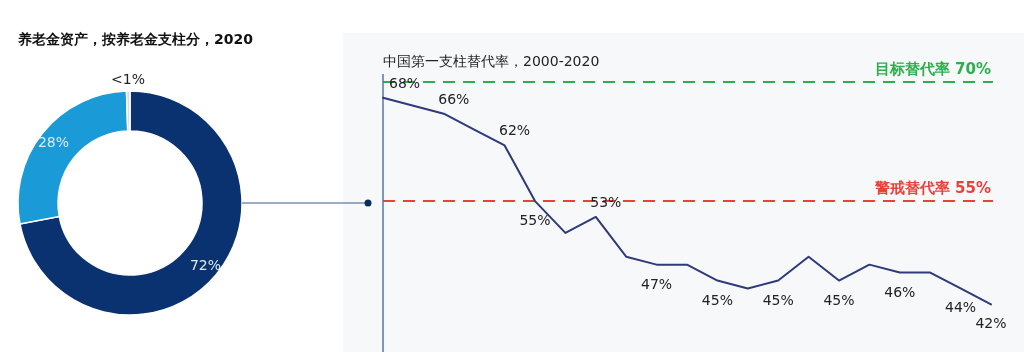 The width and height of the screenshot is (1024, 352). What do you see at coordinates (515, 130) in the screenshot?
I see `data-label: 62%` at bounding box center [515, 130].